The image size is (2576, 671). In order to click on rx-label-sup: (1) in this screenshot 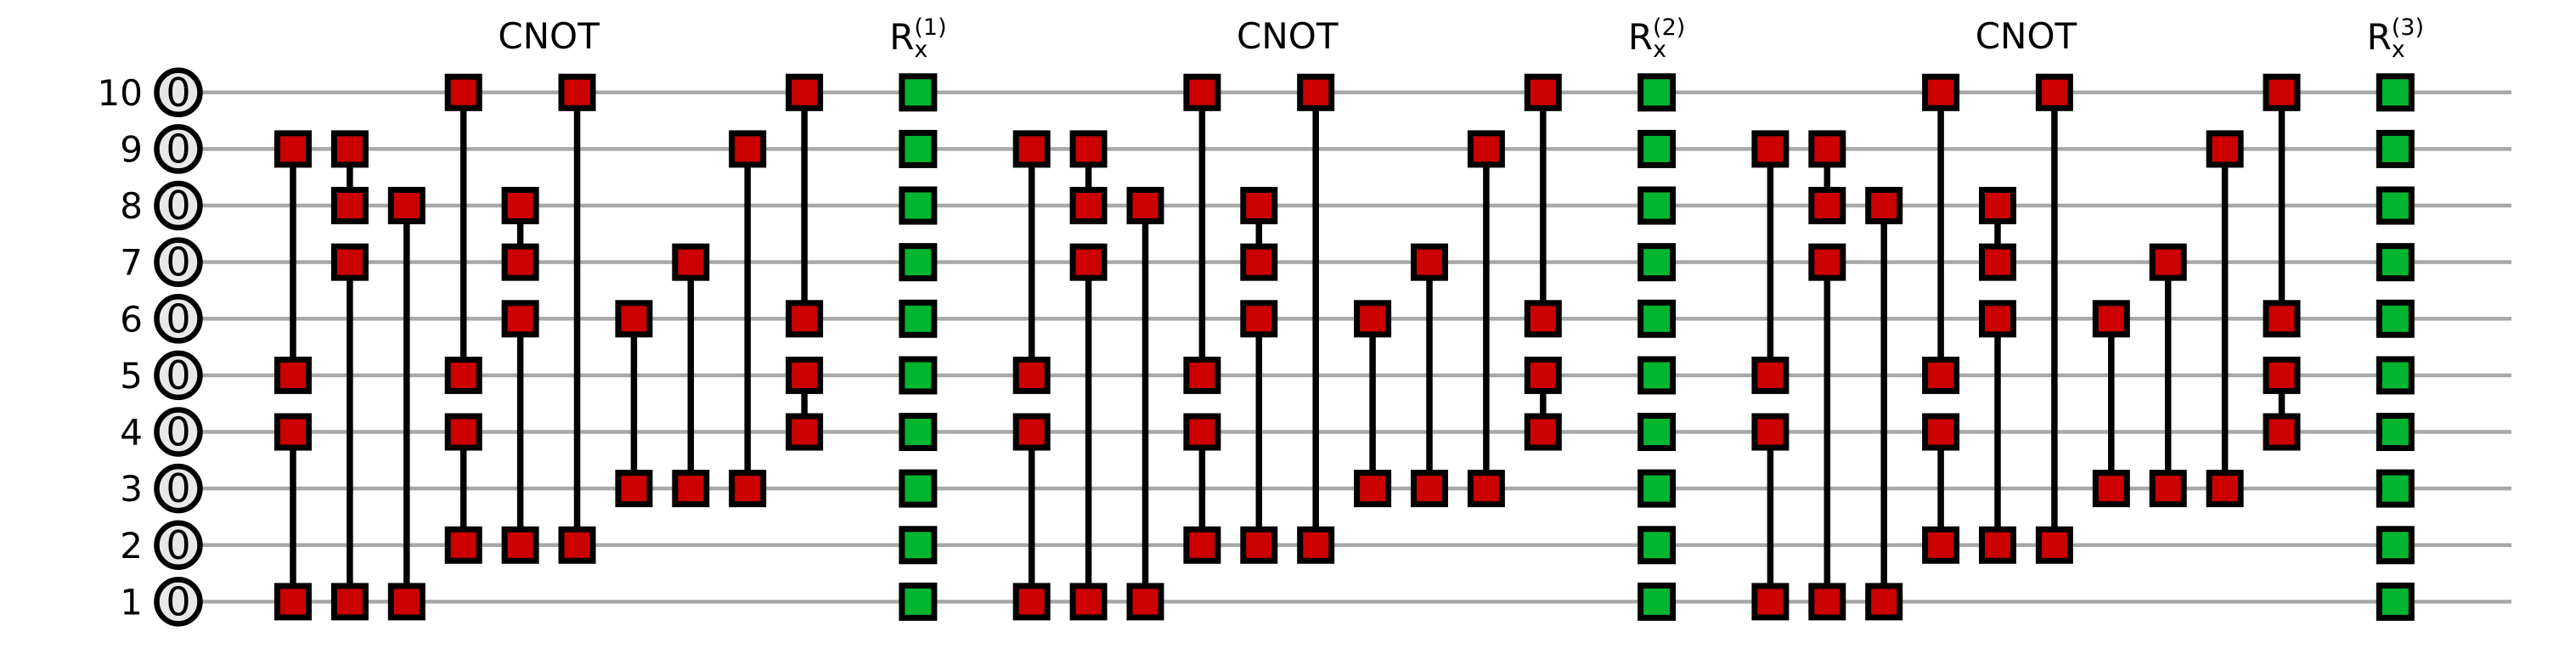, I will do `click(930, 28)`.